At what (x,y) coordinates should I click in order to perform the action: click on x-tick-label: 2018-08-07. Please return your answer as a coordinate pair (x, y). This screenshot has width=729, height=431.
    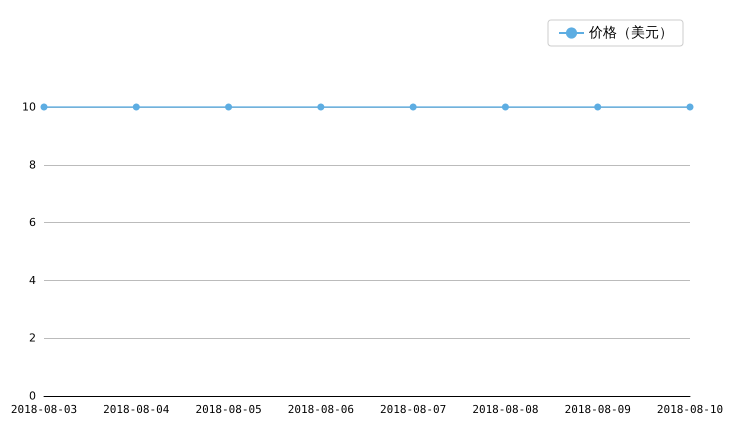
    Looking at the image, I should click on (413, 409).